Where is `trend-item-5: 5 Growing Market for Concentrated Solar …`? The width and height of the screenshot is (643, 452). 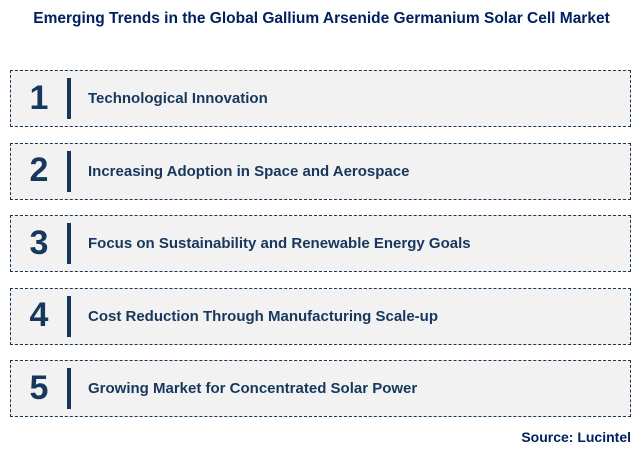 trend-item-5: 5 Growing Market for Concentrated Solar … is located at coordinates (320, 388).